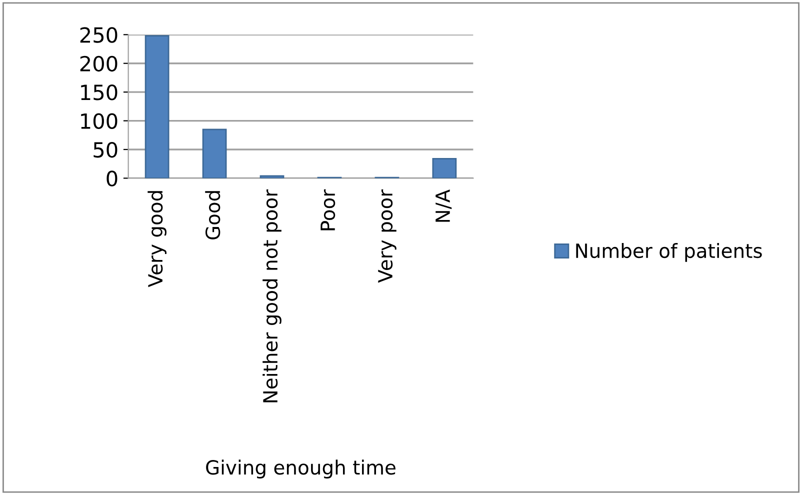  I want to click on y-tick-label: 200, so click(99, 64).